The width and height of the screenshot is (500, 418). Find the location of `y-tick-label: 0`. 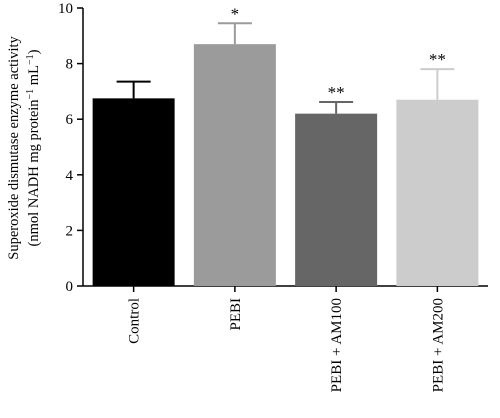

y-tick-label: 0 is located at coordinates (70, 287).